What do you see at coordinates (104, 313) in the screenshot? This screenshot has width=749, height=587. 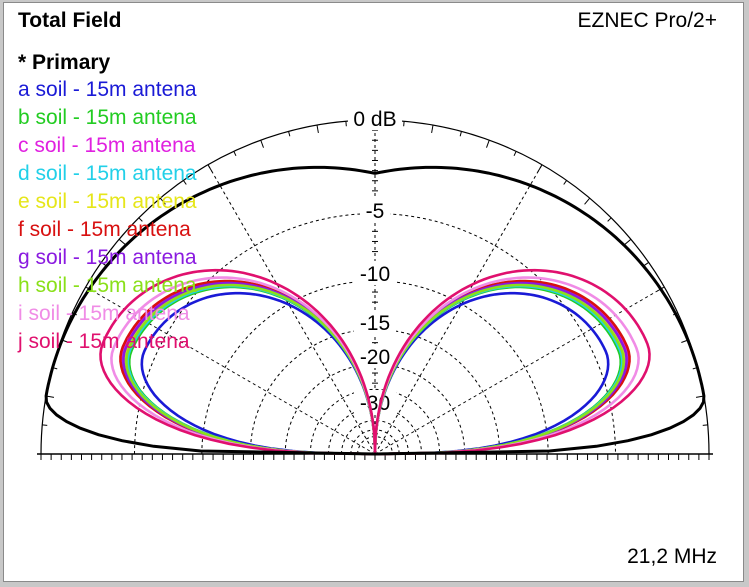 I see `legend-entry: i soil - 15m antena` at bounding box center [104, 313].